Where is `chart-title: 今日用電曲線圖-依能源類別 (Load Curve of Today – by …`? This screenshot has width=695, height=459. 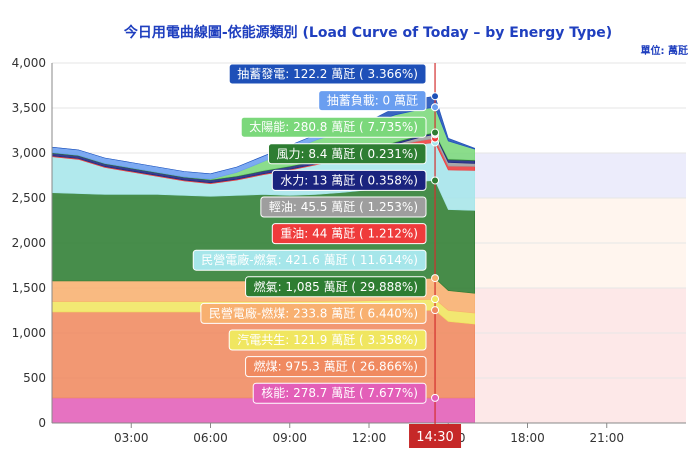 chart-title: 今日用電曲線圖-依能源類別 (Load Curve of Today – by … is located at coordinates (367, 32).